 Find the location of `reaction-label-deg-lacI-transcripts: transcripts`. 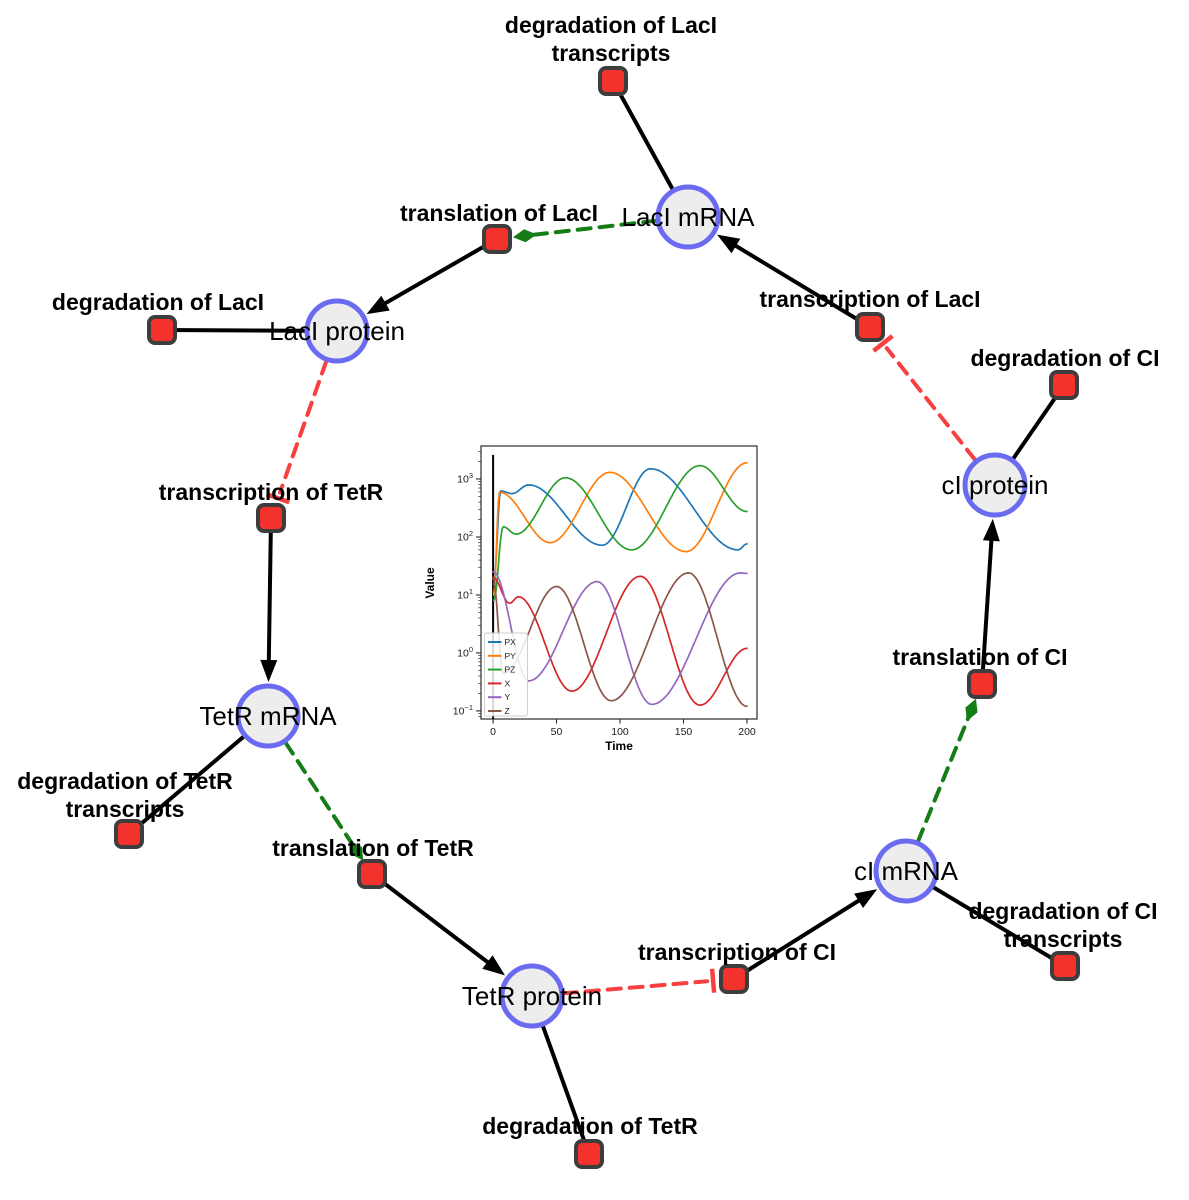

reaction-label-deg-lacI-transcripts: transcripts is located at coordinates (611, 53).